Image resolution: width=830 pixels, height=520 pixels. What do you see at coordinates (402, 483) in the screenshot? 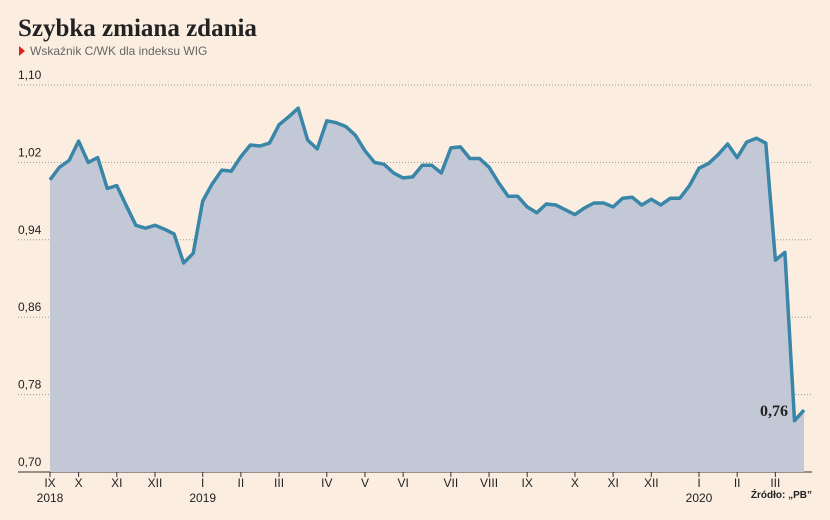
I see `x-tick-label: VI` at bounding box center [402, 483].